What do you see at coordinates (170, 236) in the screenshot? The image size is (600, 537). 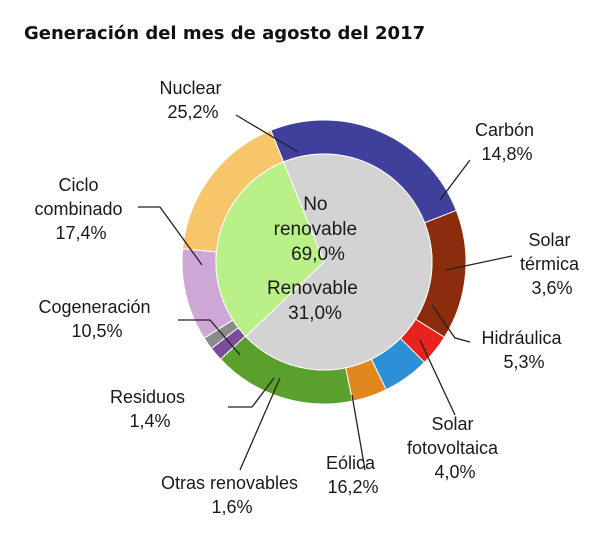 I see `leader-line-ciclo-combinado` at bounding box center [170, 236].